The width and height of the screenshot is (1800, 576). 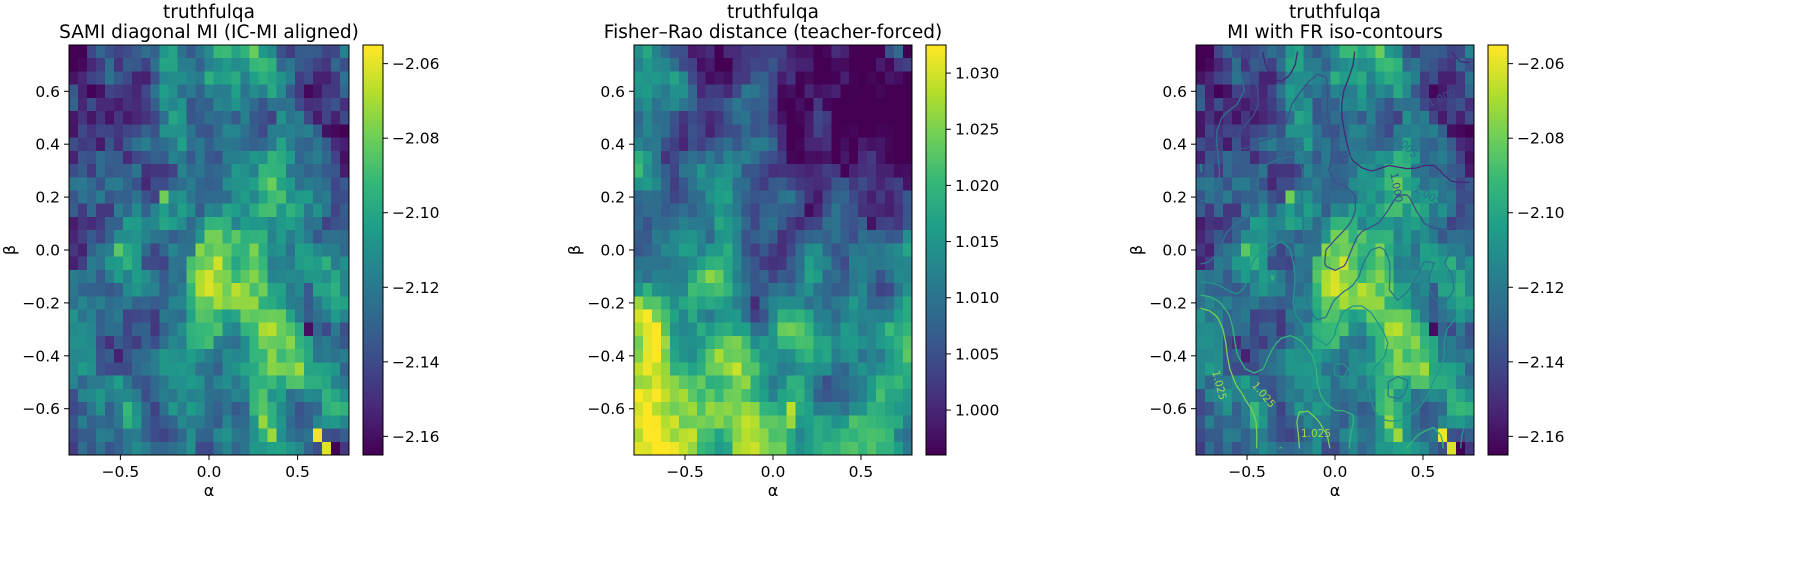 I want to click on y-tick-label: −0.6, so click(x=606, y=409).